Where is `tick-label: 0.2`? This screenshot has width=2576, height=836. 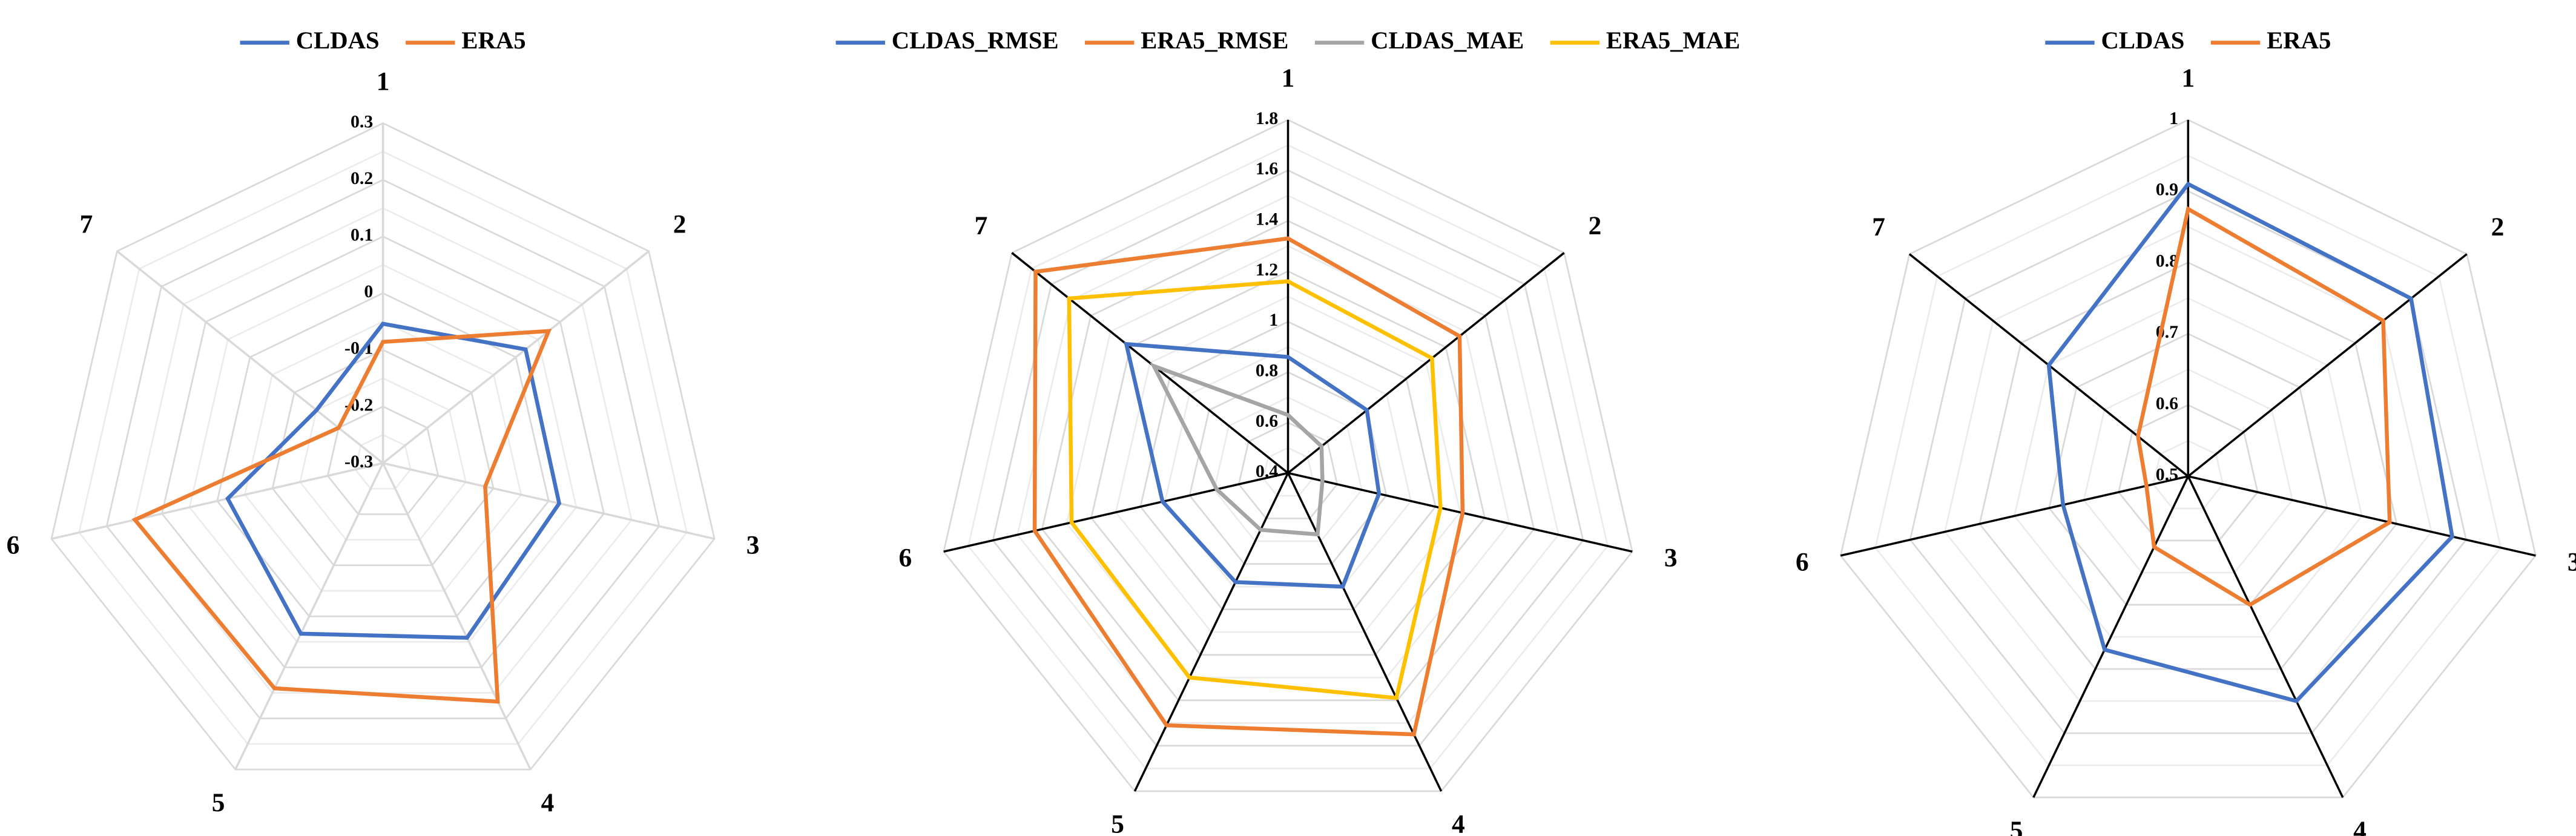 tick-label: 0.2 is located at coordinates (362, 178).